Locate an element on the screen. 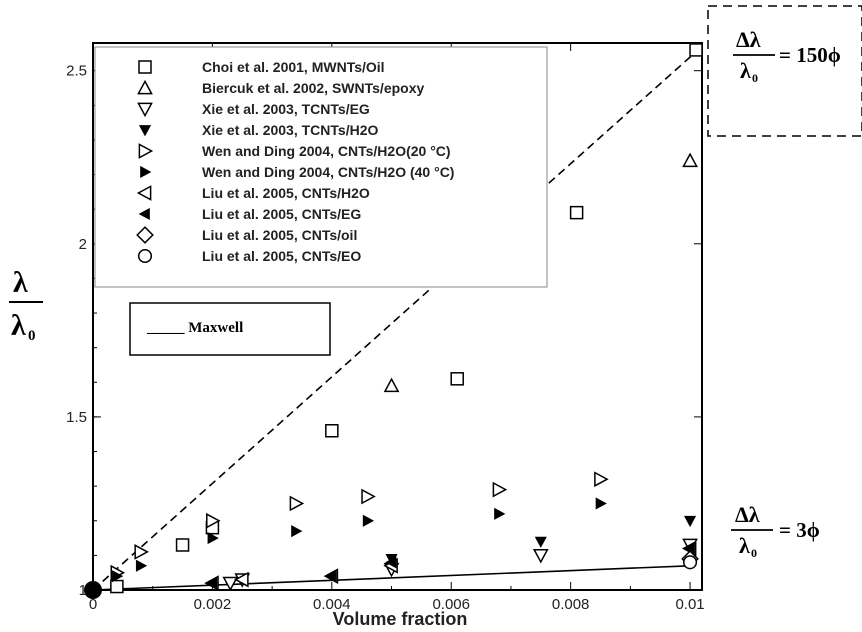 This screenshot has width=862, height=632. upper-annotation-subscript: 0 is located at coordinates (755, 78).